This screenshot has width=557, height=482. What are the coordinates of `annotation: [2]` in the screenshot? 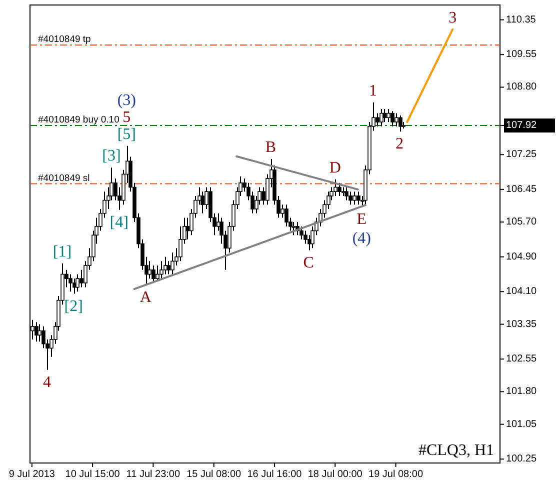 It's located at (73, 306).